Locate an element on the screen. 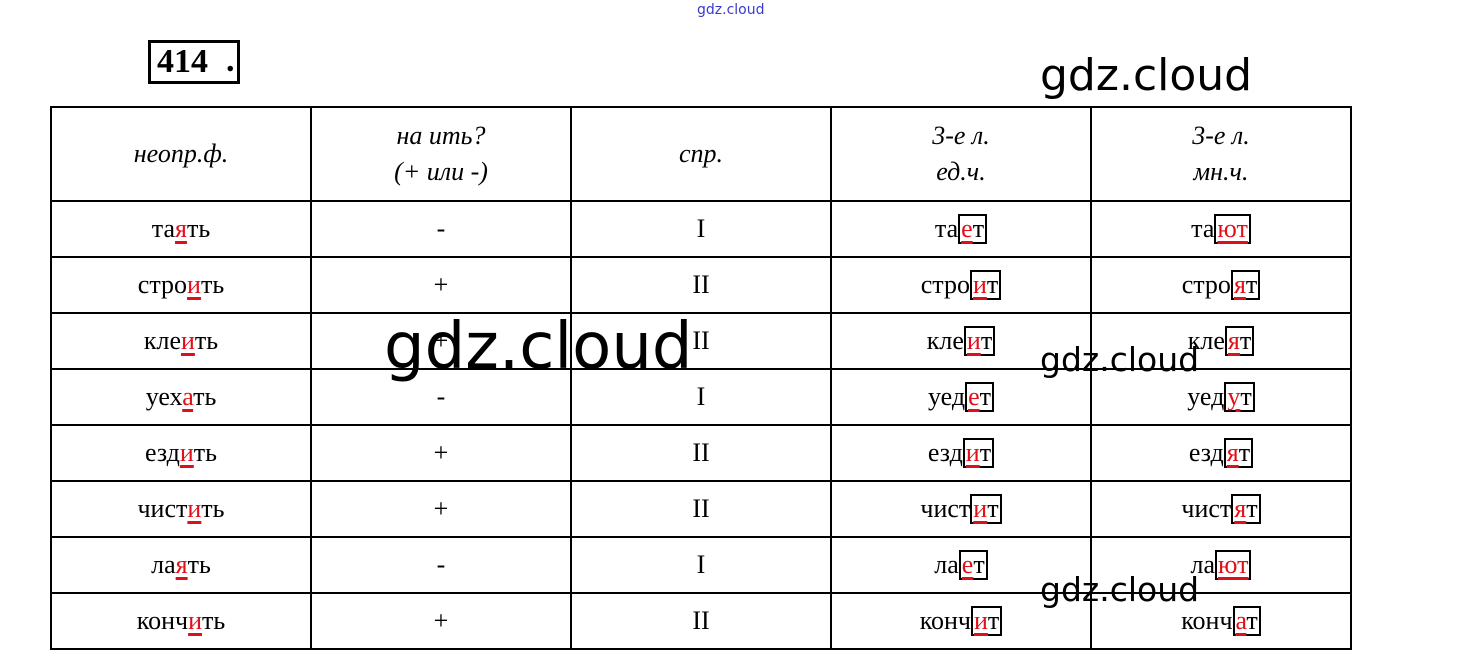  table-row: стро ить + II стро ит стро ят is located at coordinates (701, 285).